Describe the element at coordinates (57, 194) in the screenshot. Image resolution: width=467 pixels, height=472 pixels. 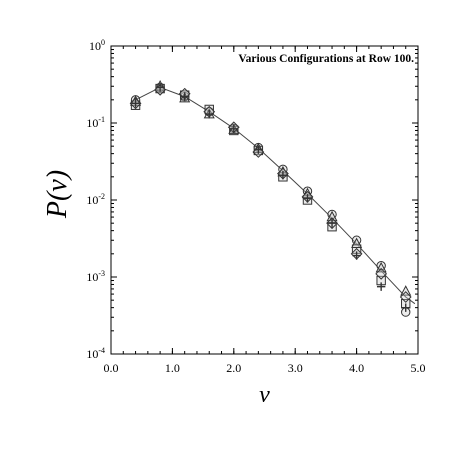
I see `y-axis-label: P(v)` at that location.